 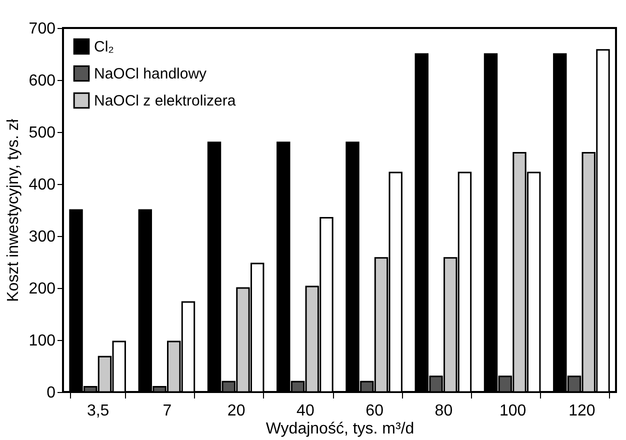 I want to click on y-tick-label: 100, so click(x=42, y=341).